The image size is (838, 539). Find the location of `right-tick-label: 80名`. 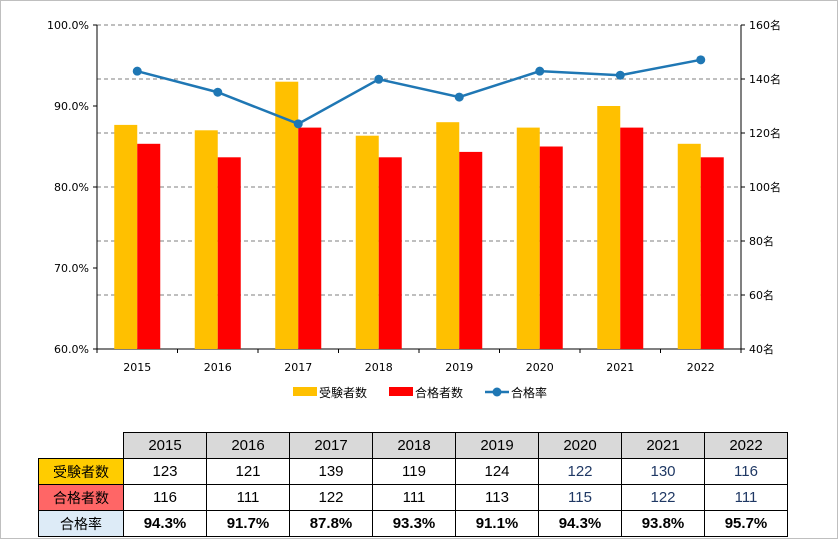

right-tick-label: 80名 is located at coordinates (761, 241).